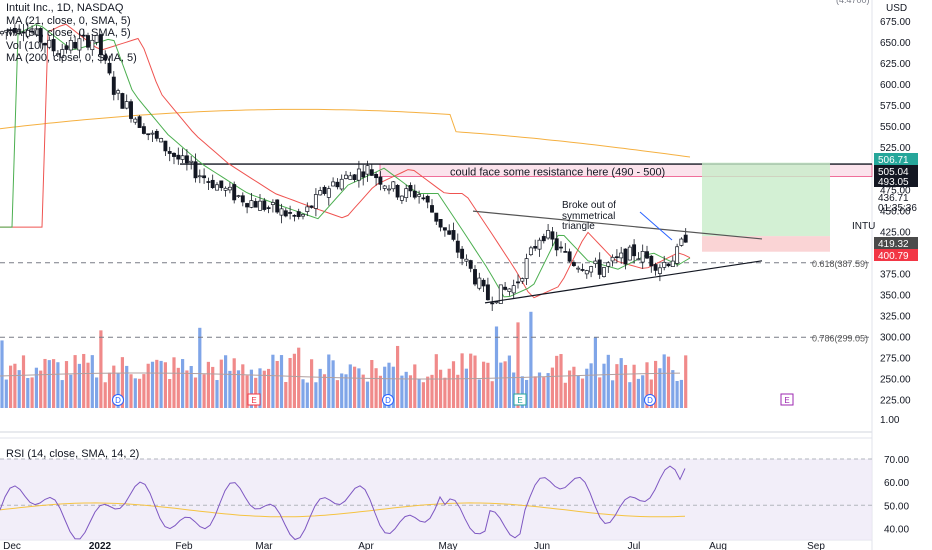 The height and width of the screenshot is (550, 932). What do you see at coordinates (853, 2) in the screenshot?
I see `y-tick-label: (4.4700)` at bounding box center [853, 2].